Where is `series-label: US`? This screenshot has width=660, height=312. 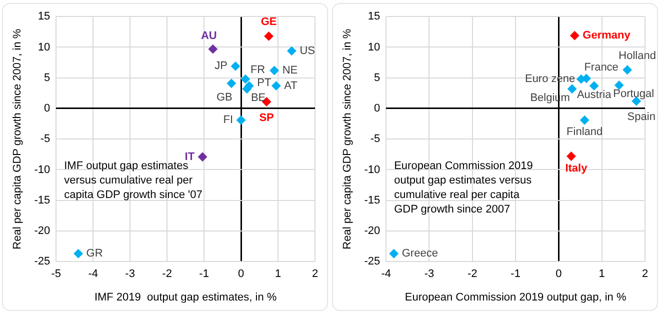
series-label: US is located at coordinates (307, 50).